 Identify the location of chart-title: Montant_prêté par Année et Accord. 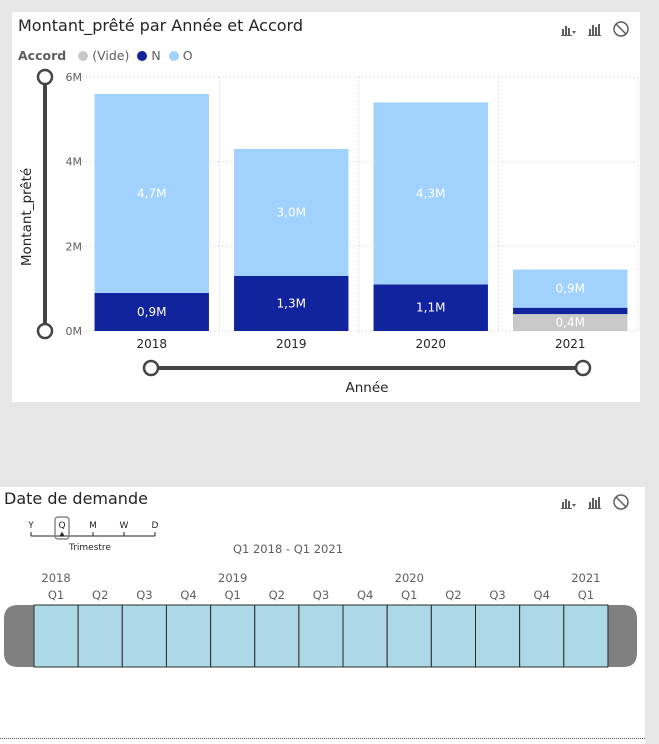
(160, 25).